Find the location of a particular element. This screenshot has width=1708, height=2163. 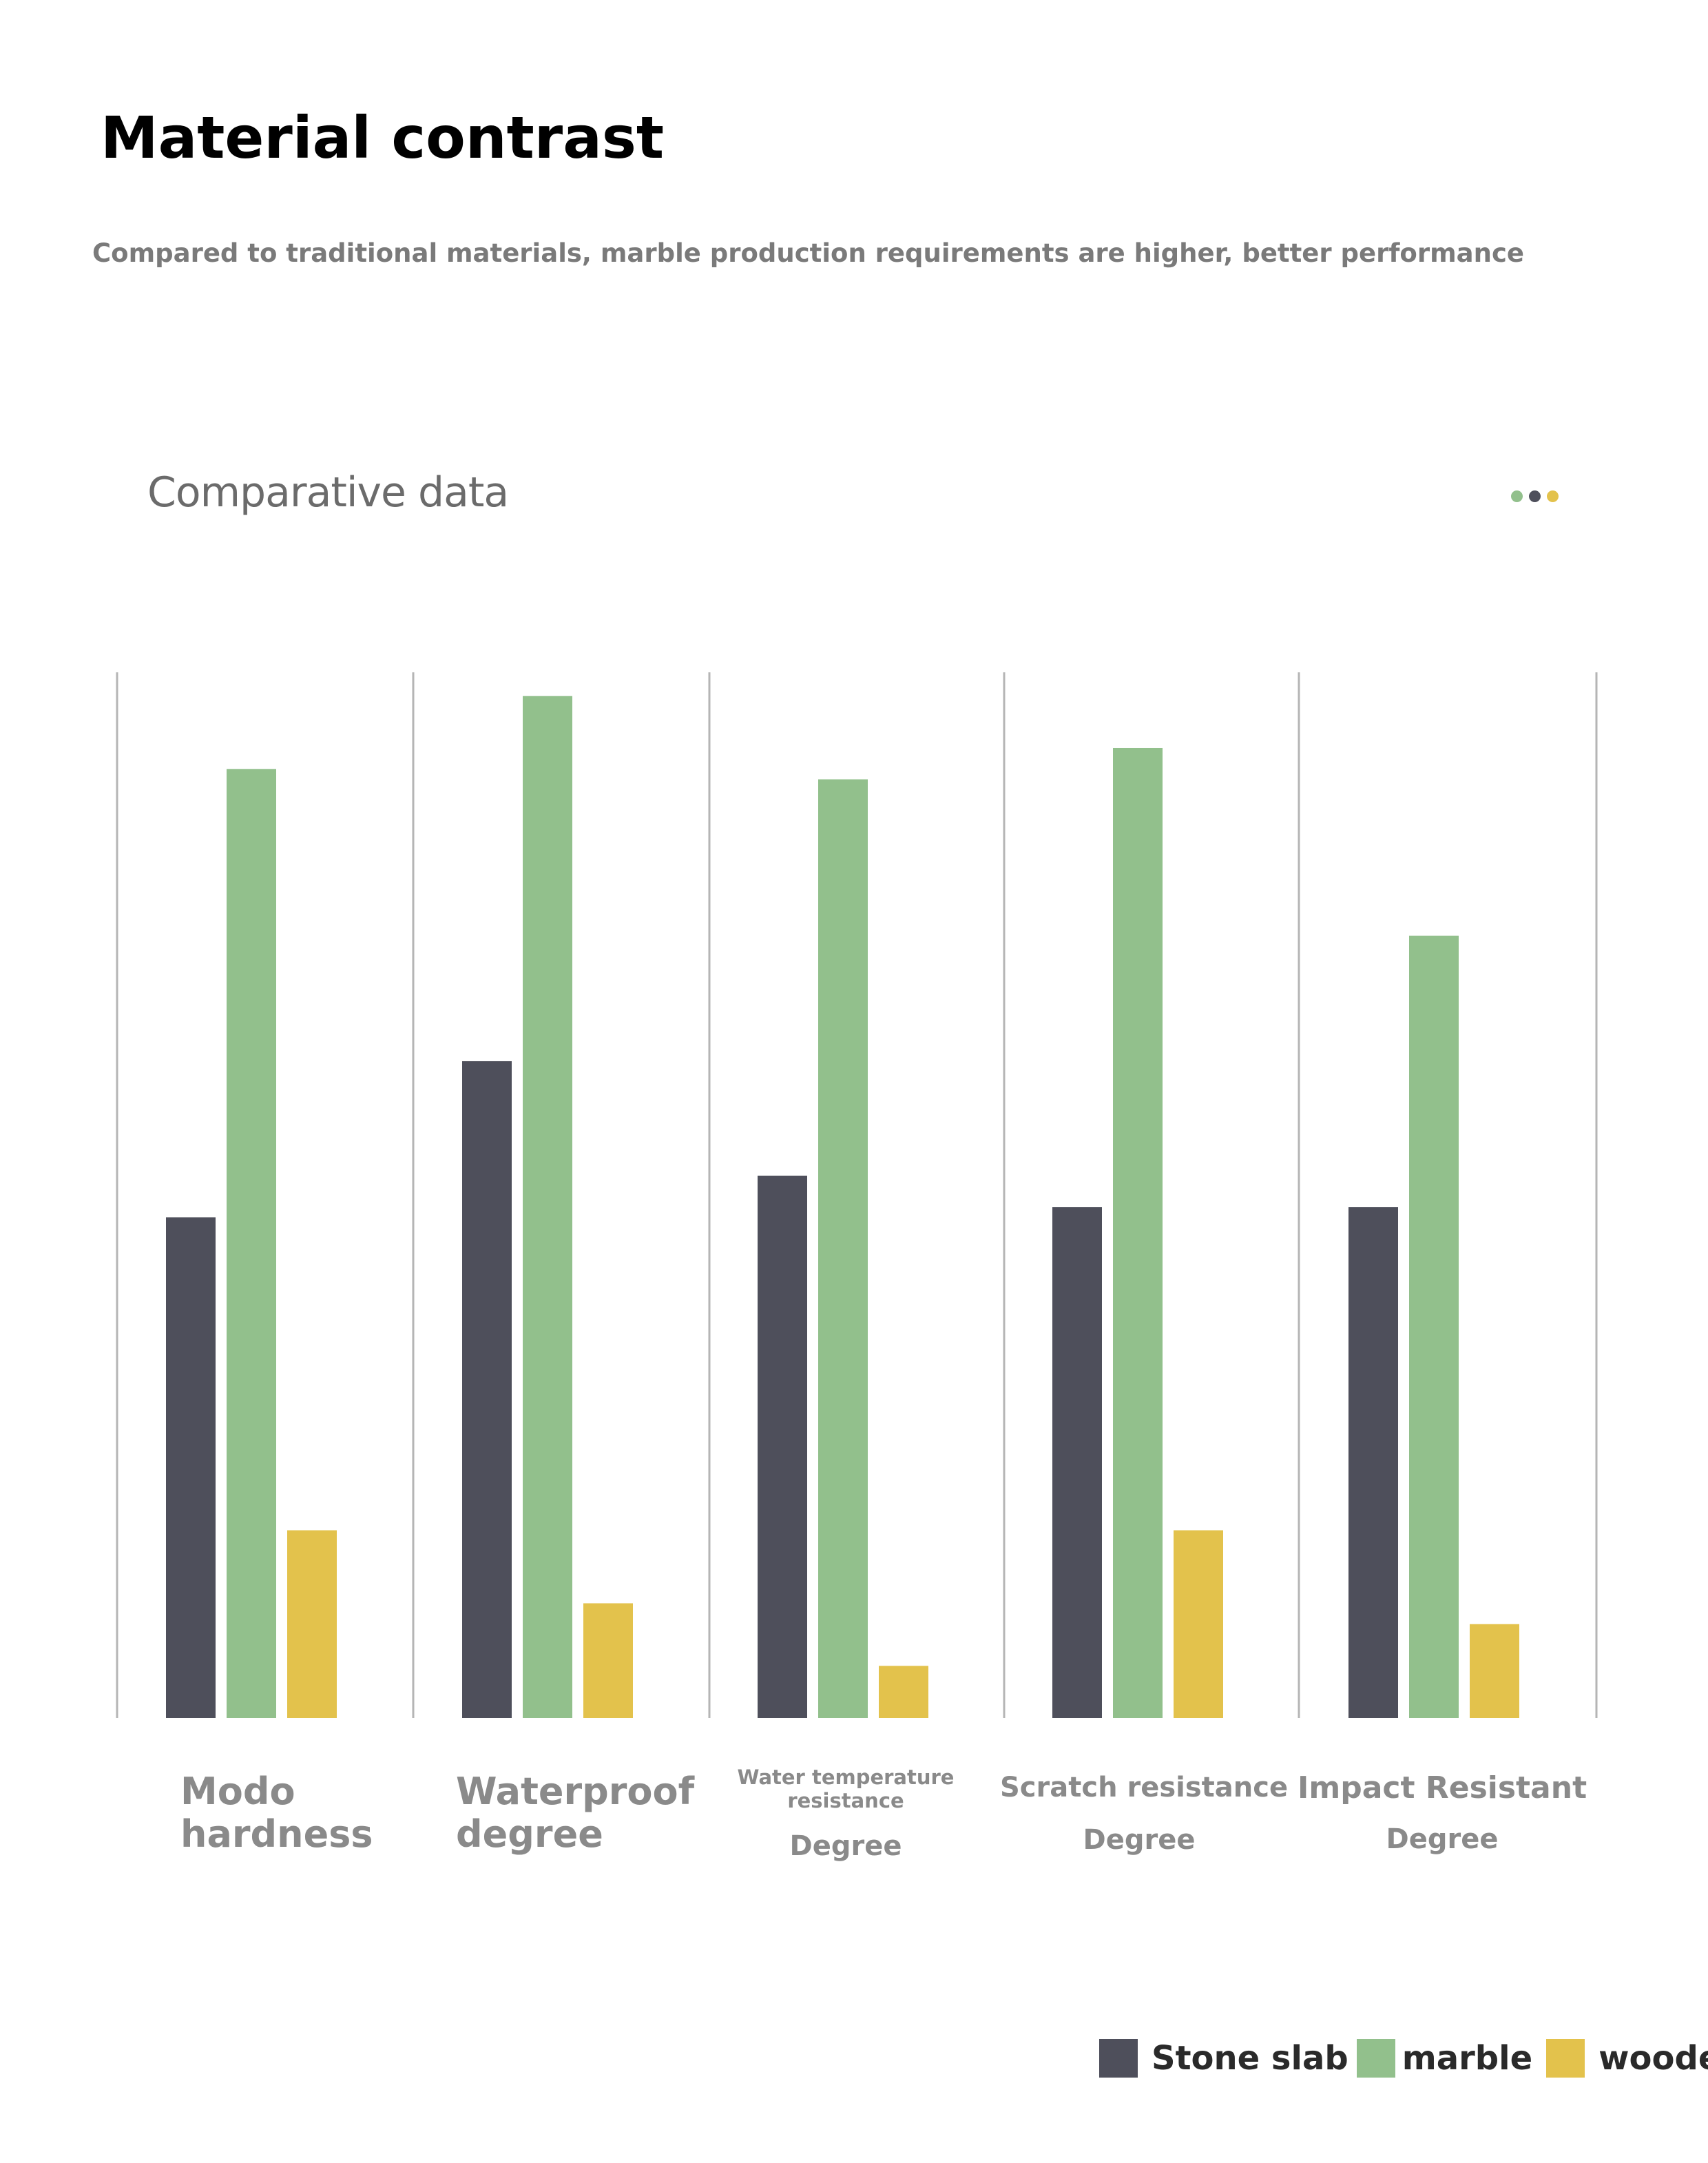

dot-yellow-icon is located at coordinates (1553, 496).